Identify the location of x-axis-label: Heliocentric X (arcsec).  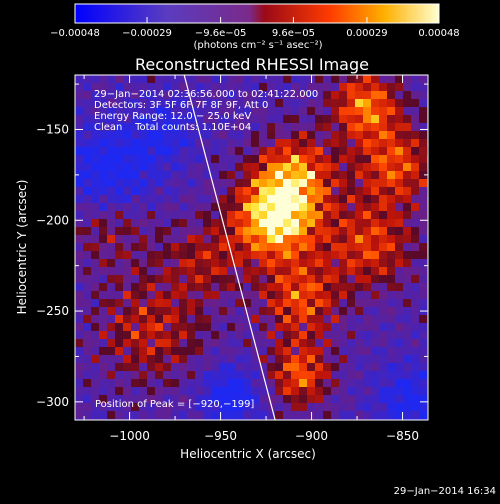
(248, 454).